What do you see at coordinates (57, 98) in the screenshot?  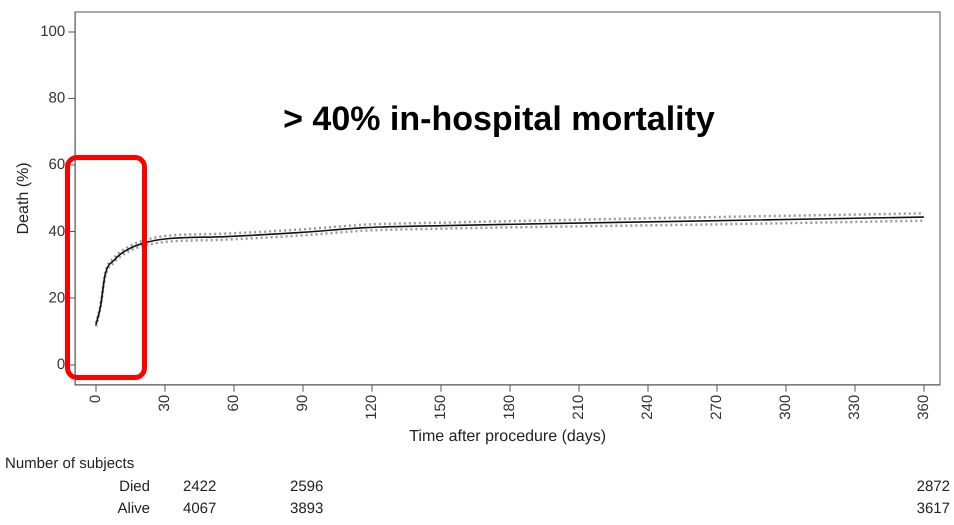 I see `y-tick-label: 80` at bounding box center [57, 98].